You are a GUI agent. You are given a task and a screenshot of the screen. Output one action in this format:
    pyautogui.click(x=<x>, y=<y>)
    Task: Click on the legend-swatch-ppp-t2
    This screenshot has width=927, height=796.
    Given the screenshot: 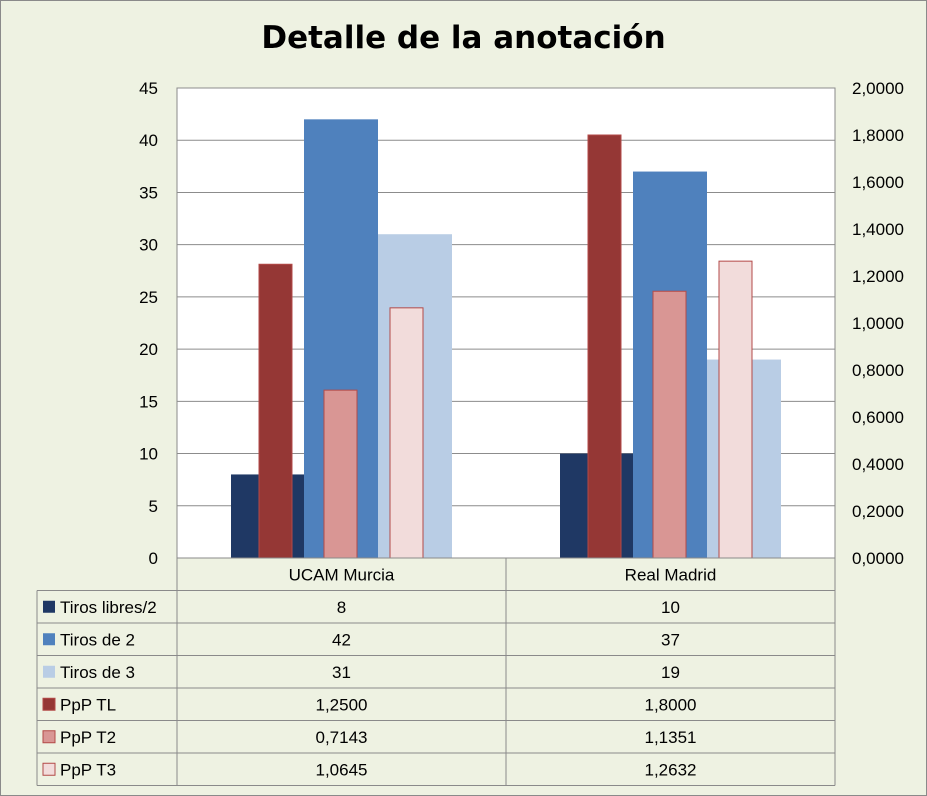 What is the action you would take?
    pyautogui.click(x=49, y=737)
    